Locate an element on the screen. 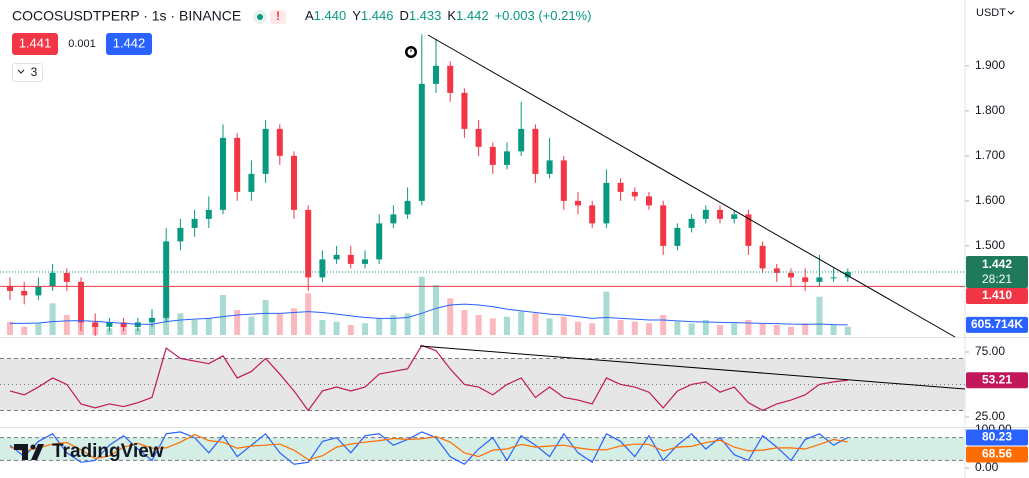 The width and height of the screenshot is (1029, 478). indicator-value: 68.56 is located at coordinates (997, 454).